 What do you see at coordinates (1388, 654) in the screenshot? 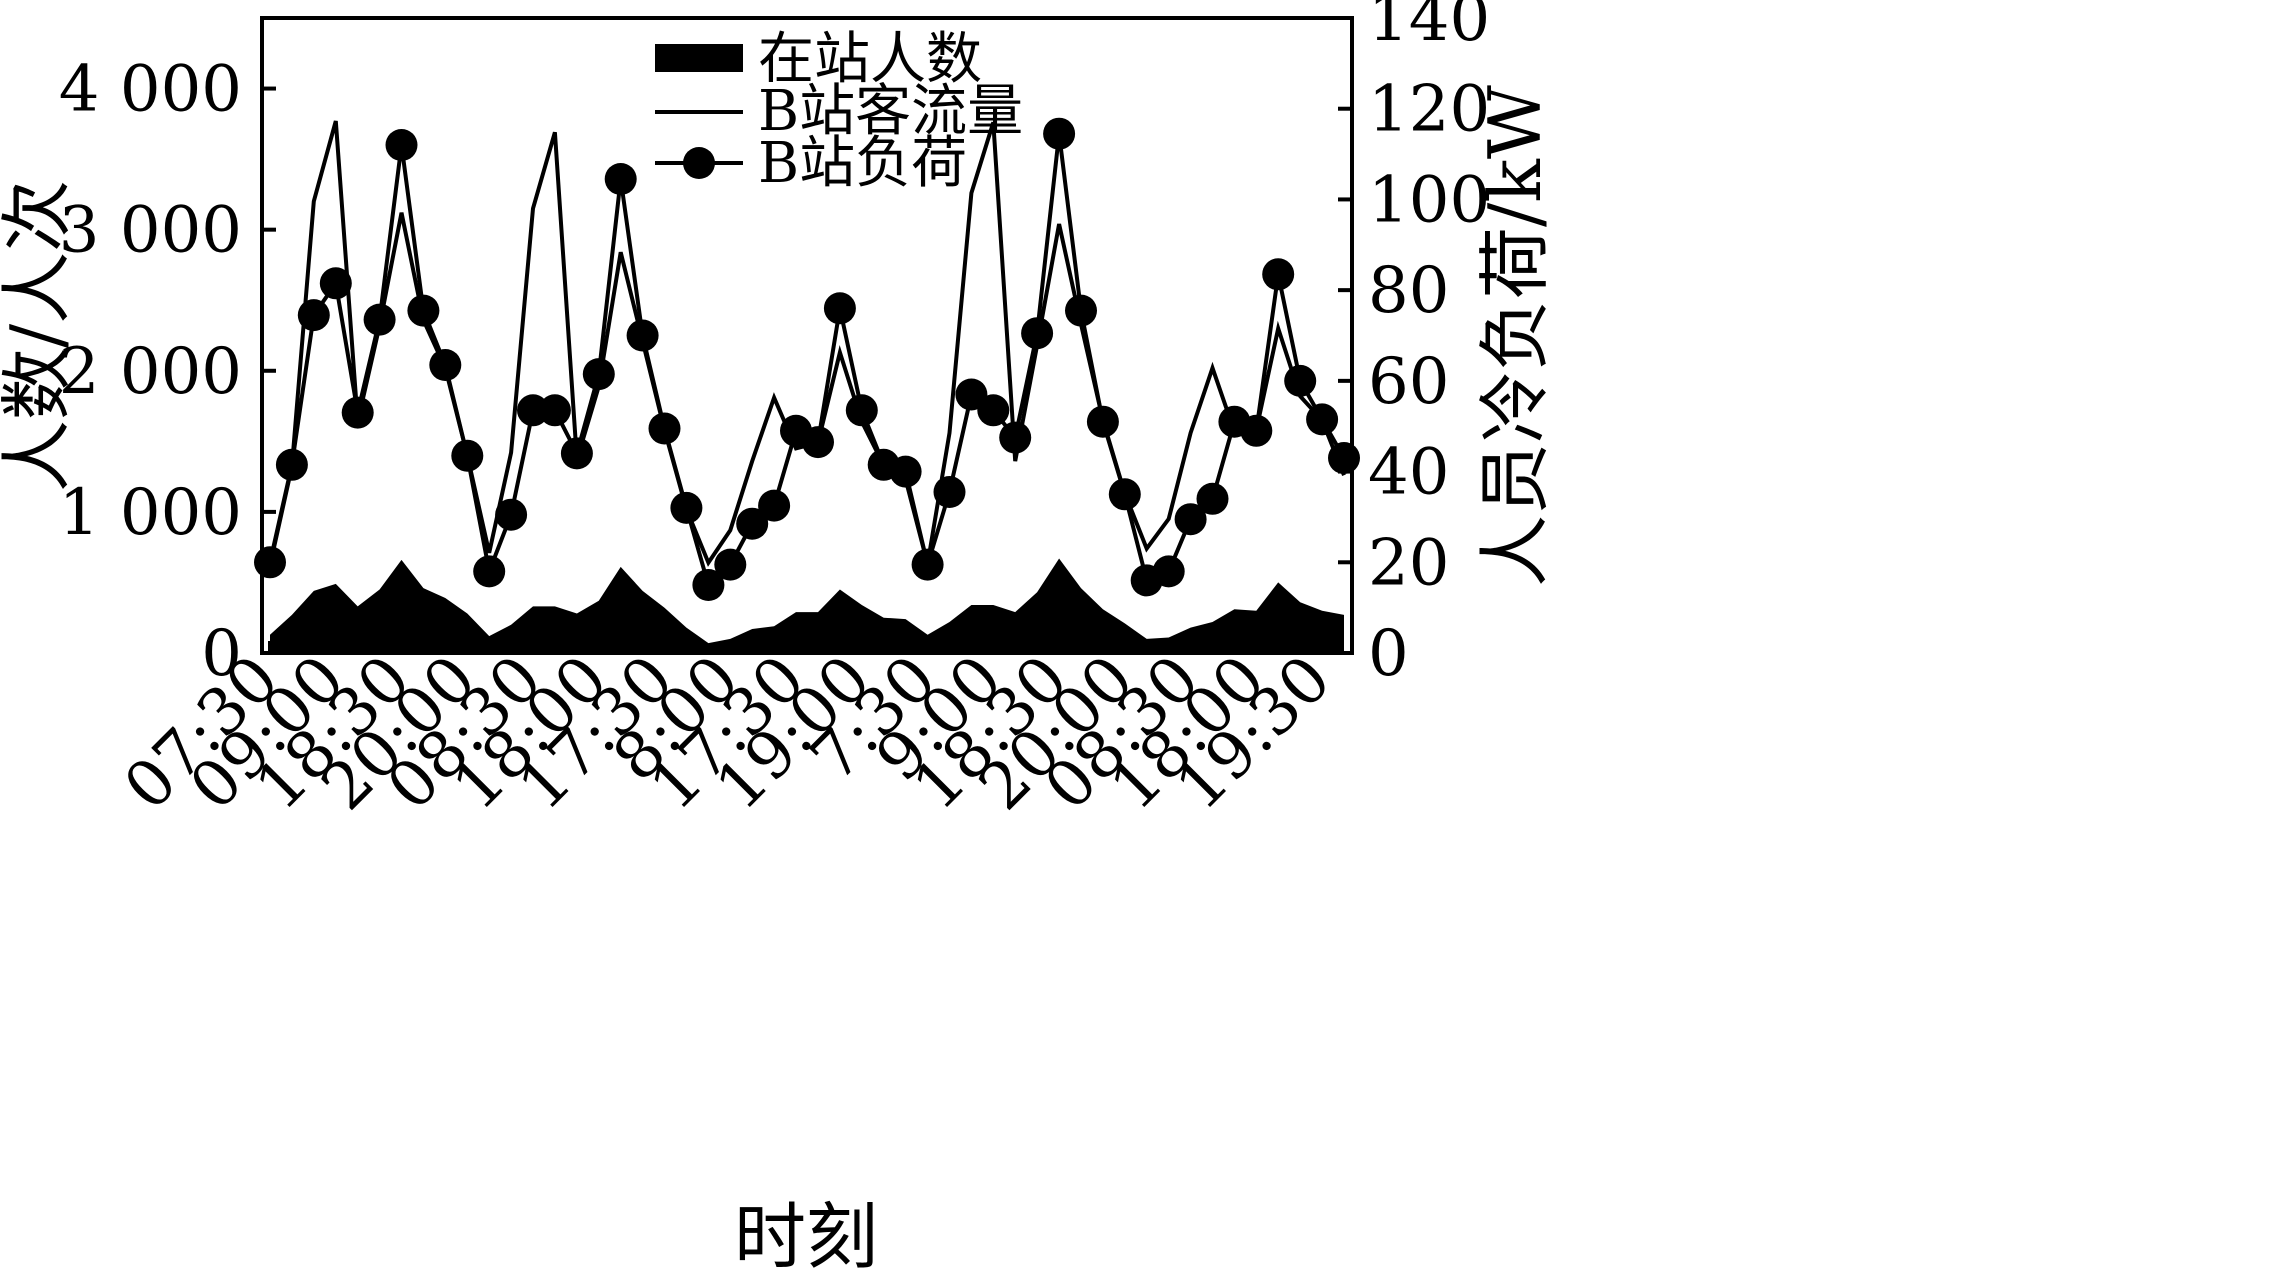
I see `y-right-tick-label: 0` at bounding box center [1388, 654].